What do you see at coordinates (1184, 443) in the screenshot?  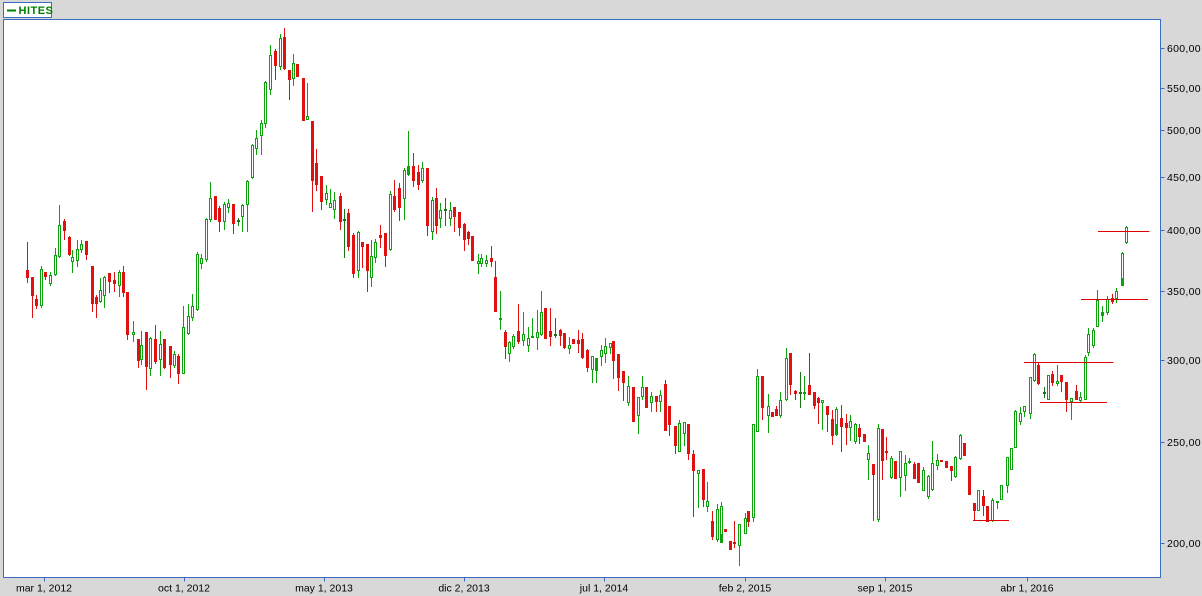 I see `svg-text: 250,00` at bounding box center [1184, 443].